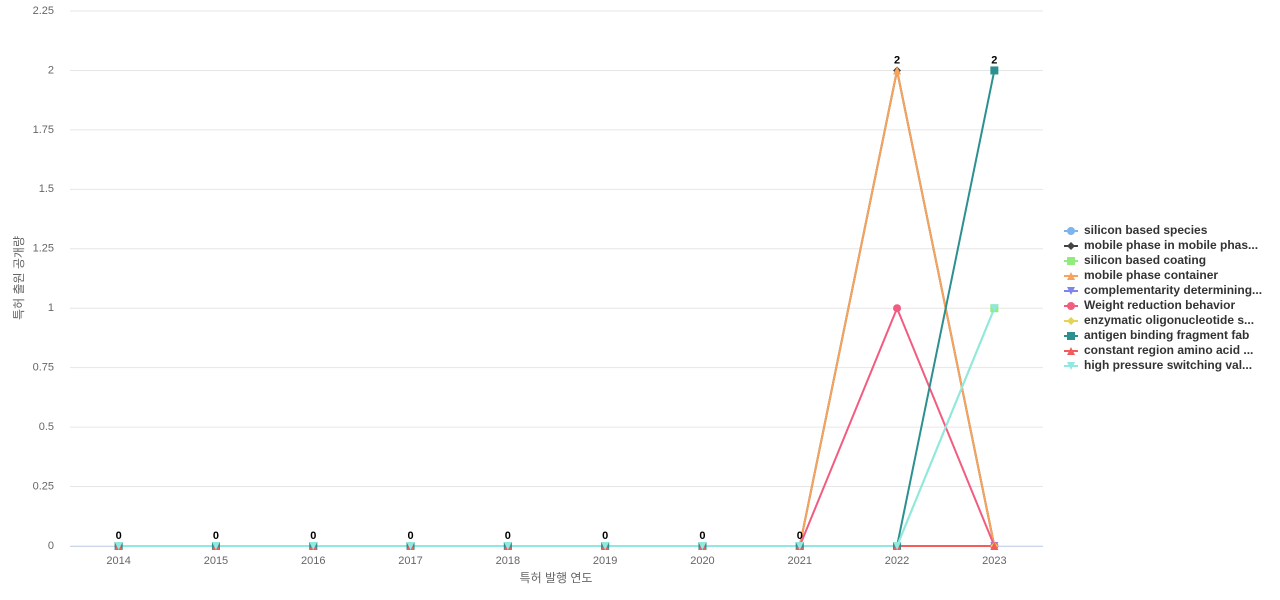 This screenshot has width=1280, height=600. Describe the element at coordinates (1159, 305) in the screenshot. I see `legend-label: Weight reduction behavior` at that location.